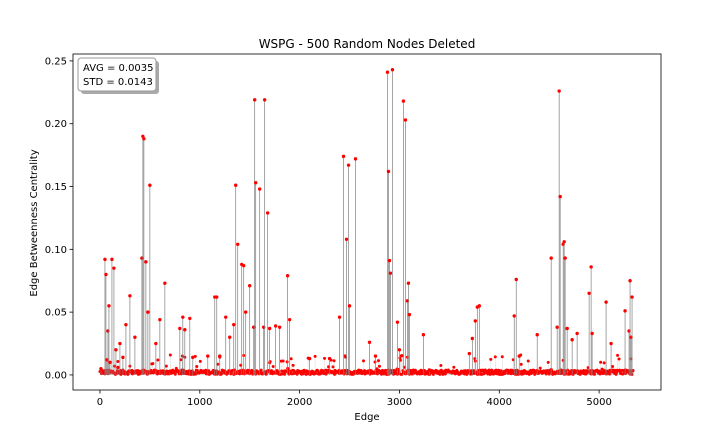 This screenshot has width=720, height=432. What do you see at coordinates (118, 68) in the screenshot?
I see `stats-avg: AVG = 0.0035` at bounding box center [118, 68].